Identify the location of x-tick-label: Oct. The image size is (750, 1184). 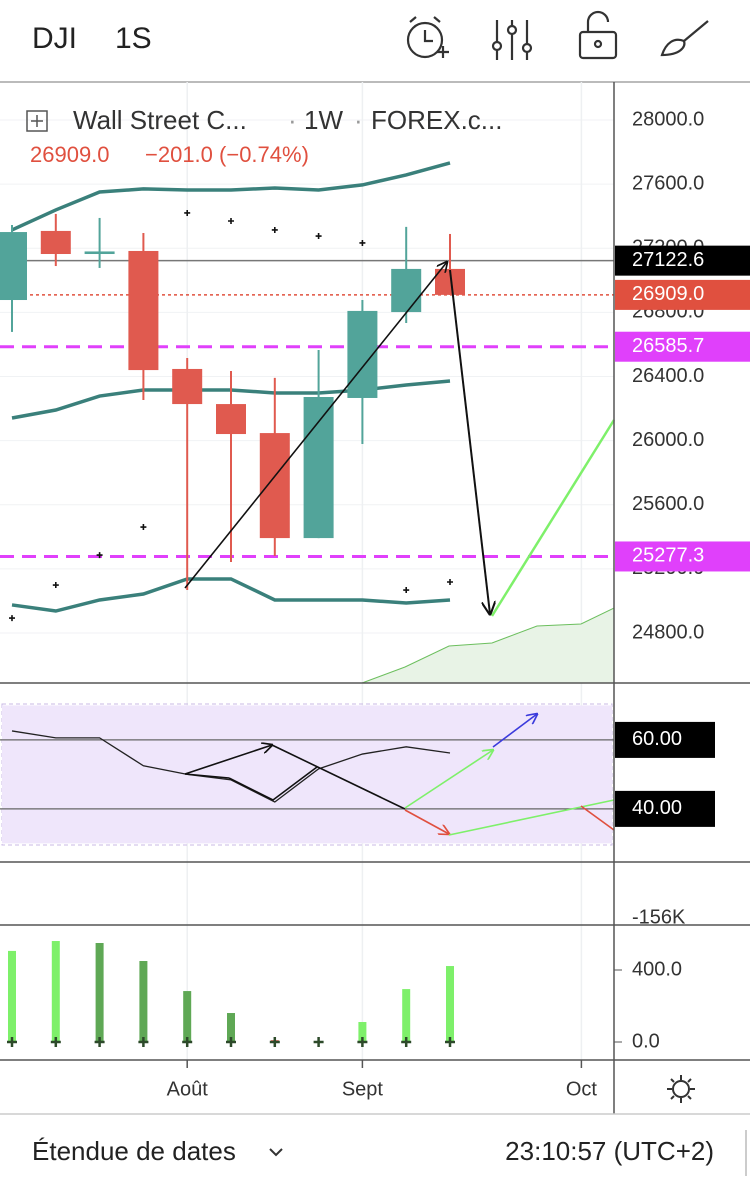
(582, 1089).